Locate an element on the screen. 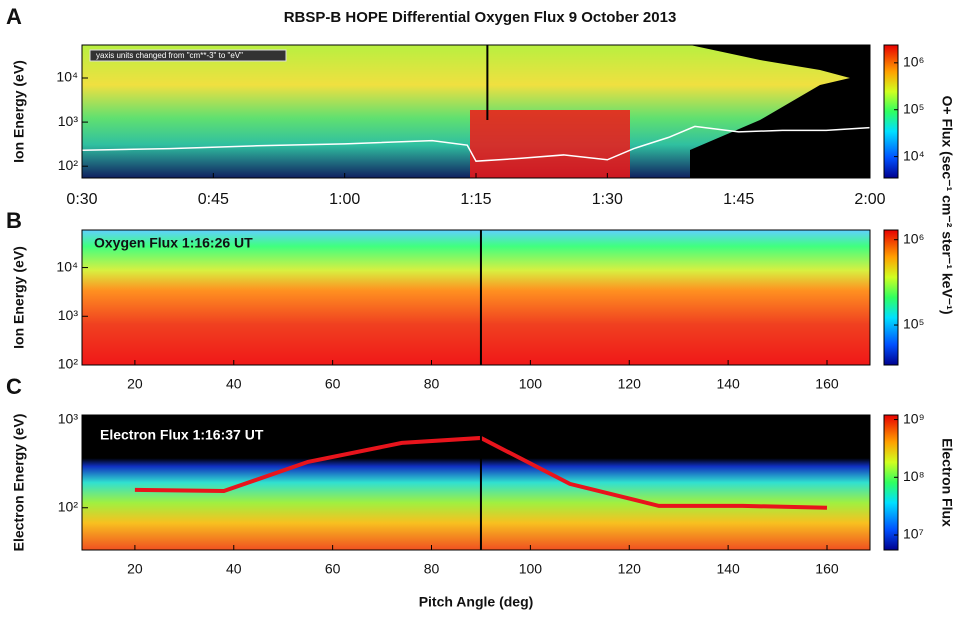 This screenshot has height=617, width=962. panel-letter: B is located at coordinates (14, 220).